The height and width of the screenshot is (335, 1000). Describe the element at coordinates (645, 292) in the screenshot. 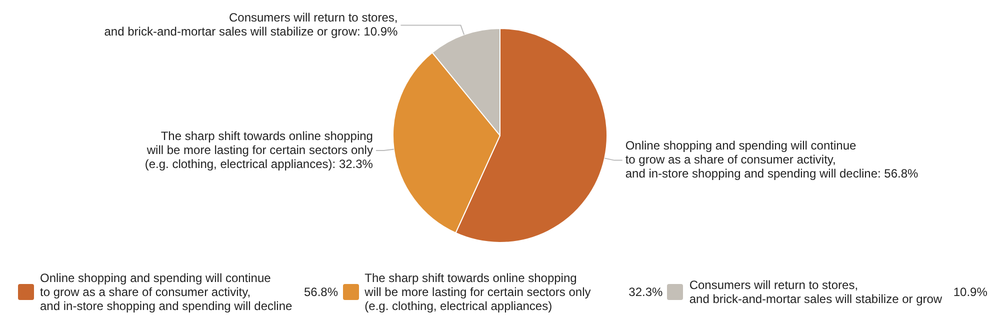

I see `data-label: 32.3%` at that location.